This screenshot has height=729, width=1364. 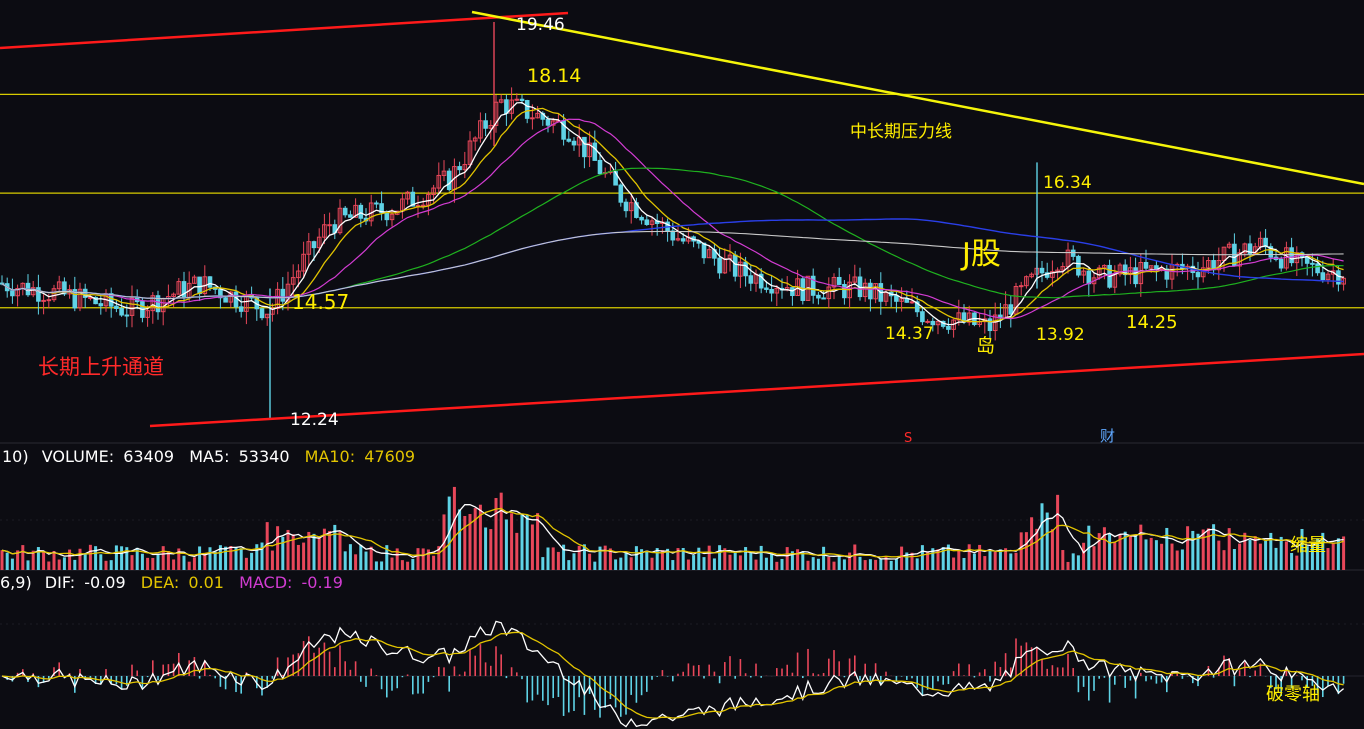 What do you see at coordinates (284, 30) in the screenshot?
I see `upper-channel-line` at bounding box center [284, 30].